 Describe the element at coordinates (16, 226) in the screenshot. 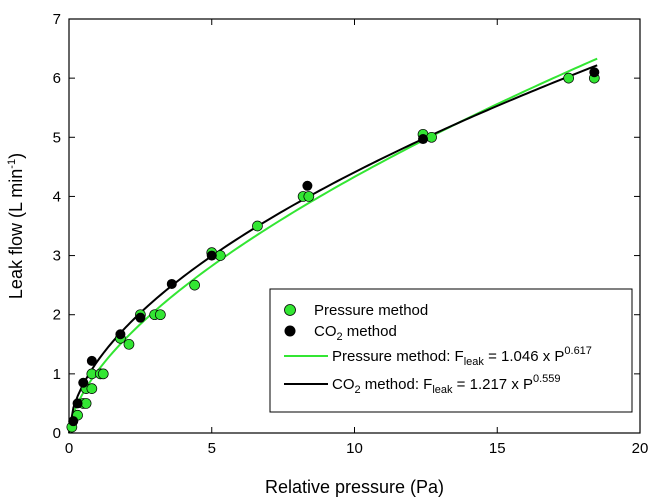

I see `y-axis-label: Leak flow (L min-1)` at that location.